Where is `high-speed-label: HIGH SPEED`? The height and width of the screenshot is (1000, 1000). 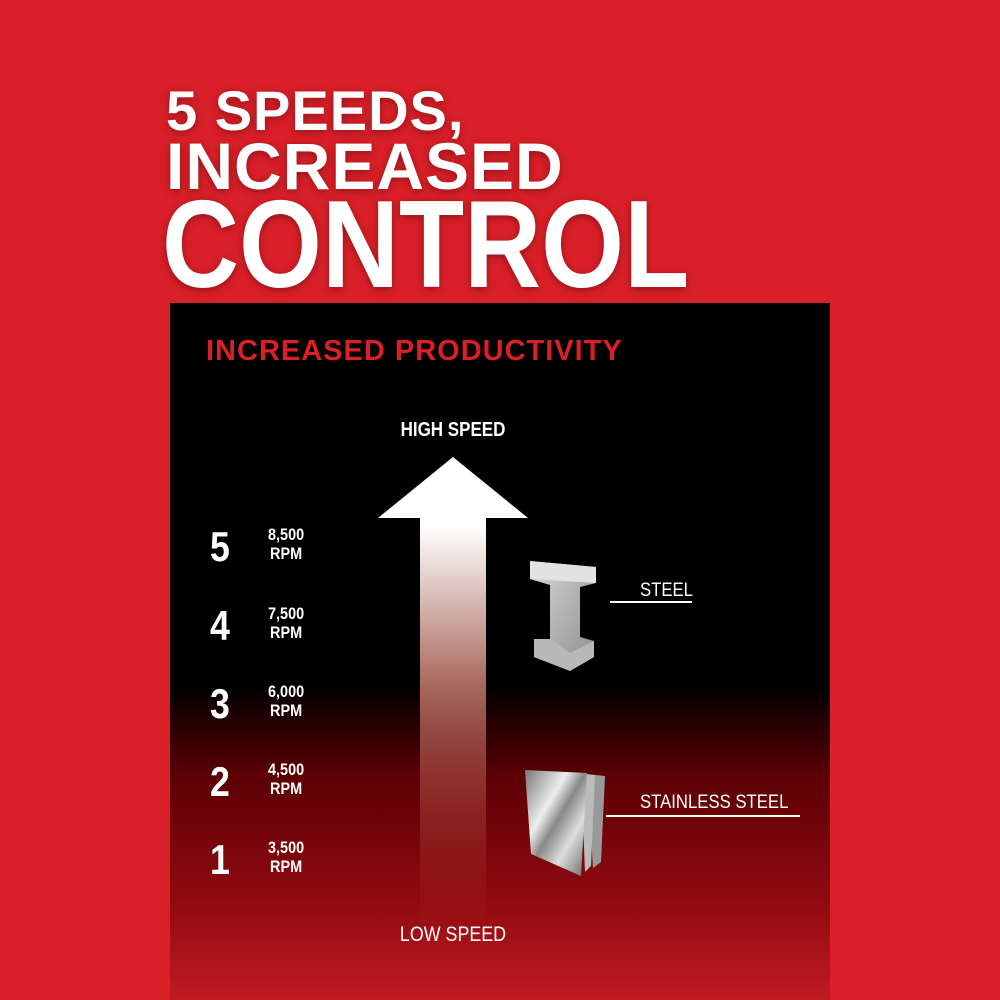
high-speed-label: HIGH SPEED is located at coordinates (453, 430).